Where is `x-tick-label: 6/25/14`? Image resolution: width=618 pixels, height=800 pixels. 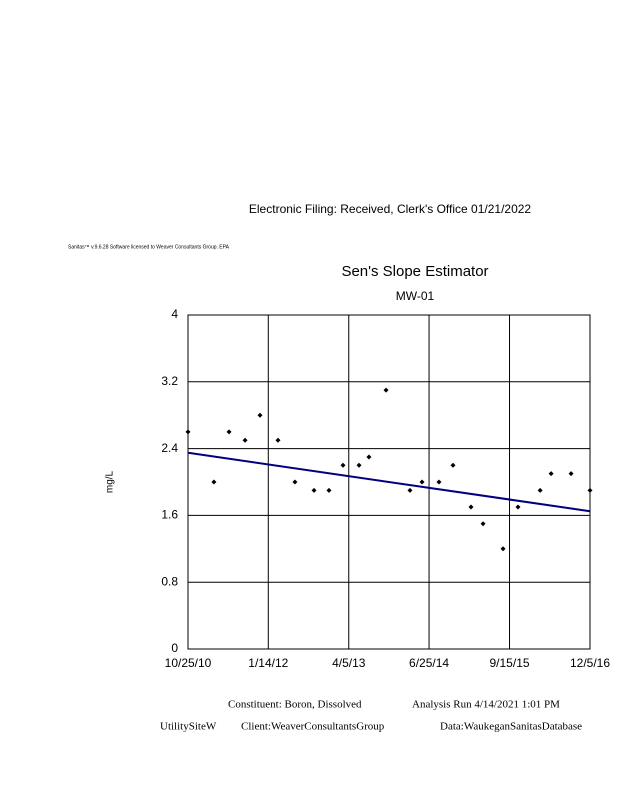
x-tick-label: 6/25/14 is located at coordinates (429, 663).